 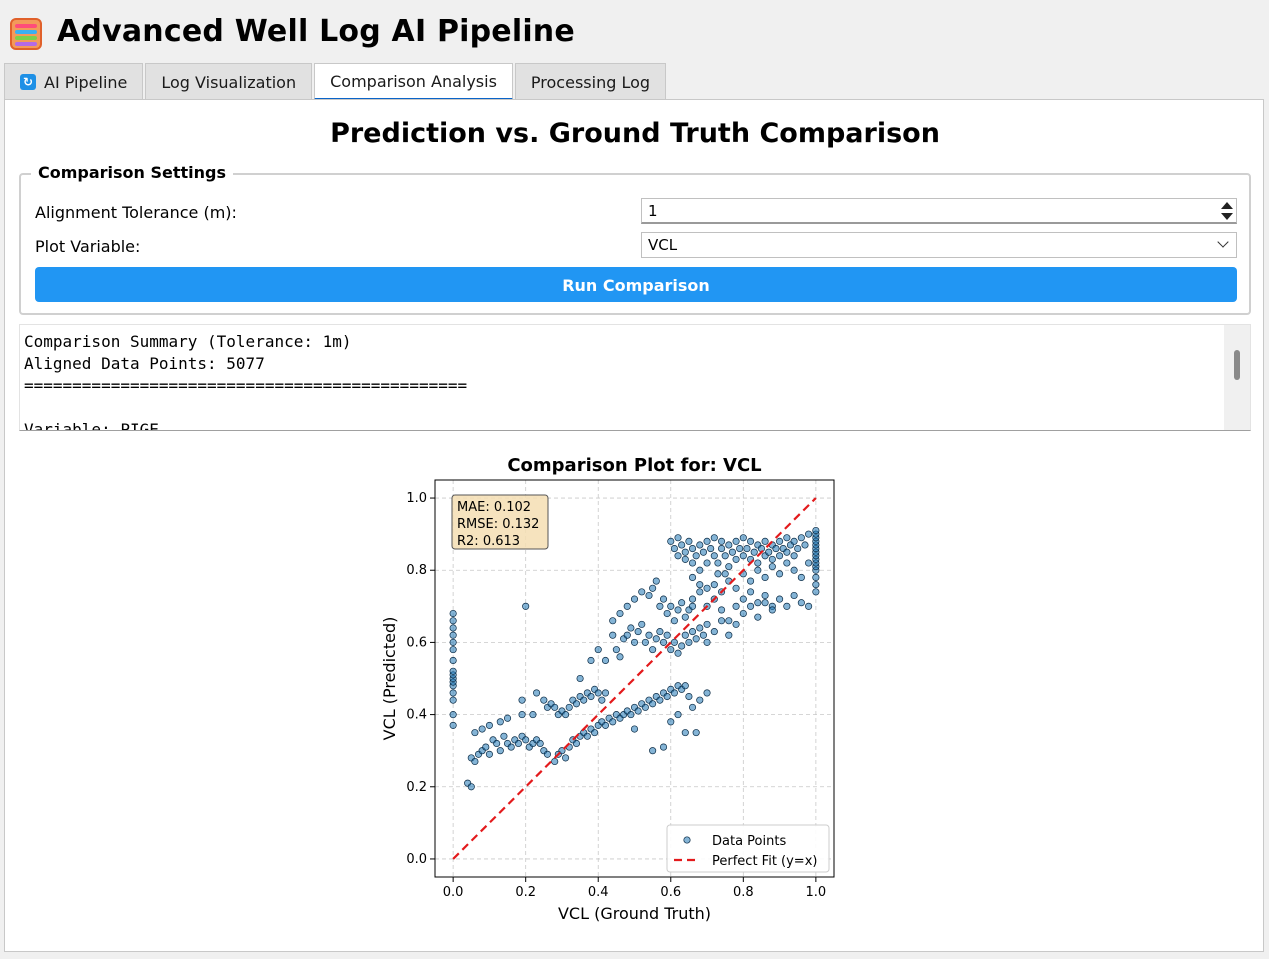 What do you see at coordinates (74, 81) in the screenshot?
I see `tab-ai-pipeline: ↻ AI Pipeline` at bounding box center [74, 81].